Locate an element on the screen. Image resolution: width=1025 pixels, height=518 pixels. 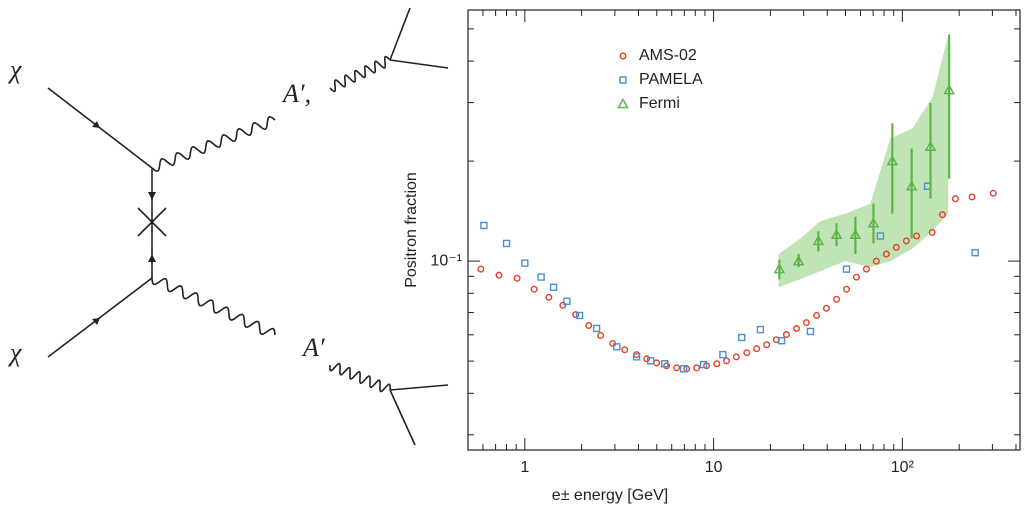
y-tick-label: 10⁻¹ is located at coordinates (446, 260).